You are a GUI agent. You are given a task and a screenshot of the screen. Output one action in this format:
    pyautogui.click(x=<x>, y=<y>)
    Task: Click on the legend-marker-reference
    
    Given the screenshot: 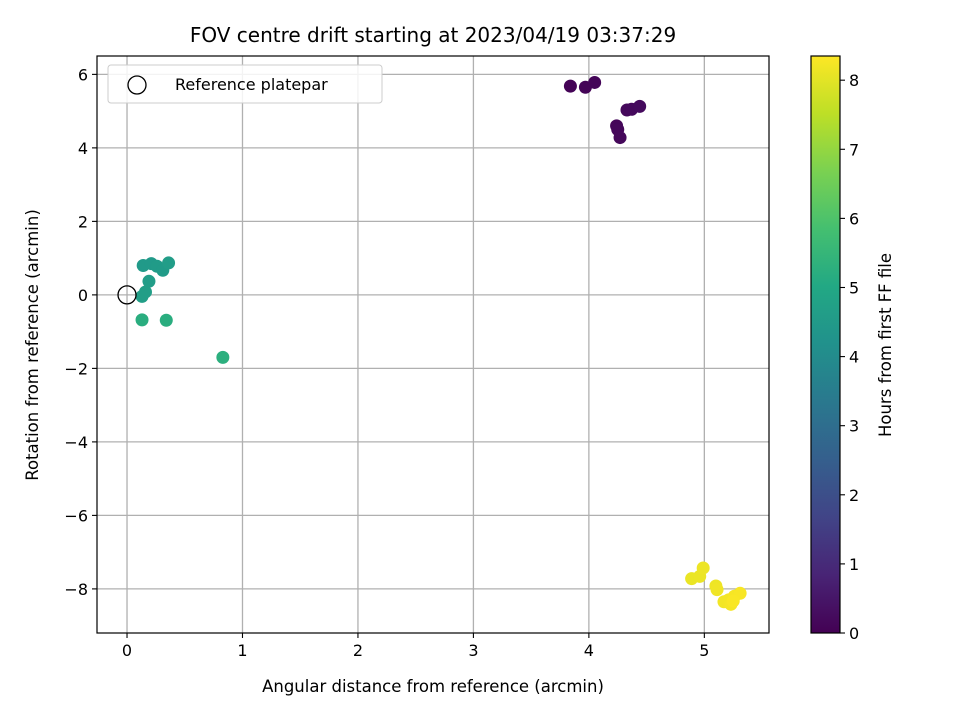 What is the action you would take?
    pyautogui.click(x=137, y=85)
    